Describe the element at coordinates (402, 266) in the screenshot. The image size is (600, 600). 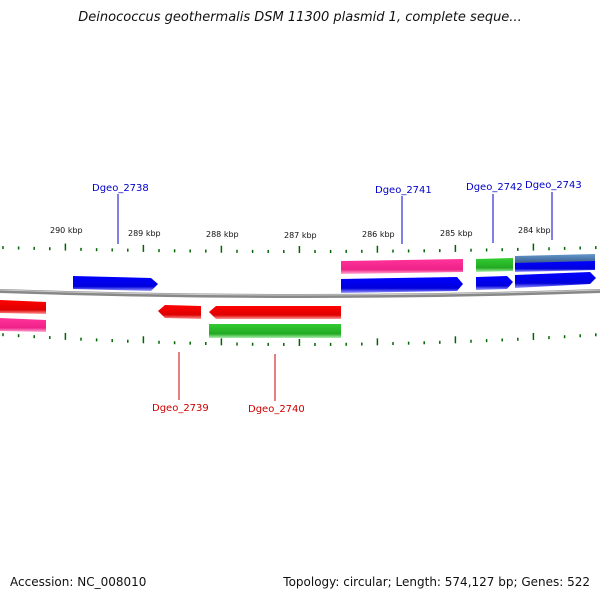
I see `gene-bar-magenta-upper` at that location.